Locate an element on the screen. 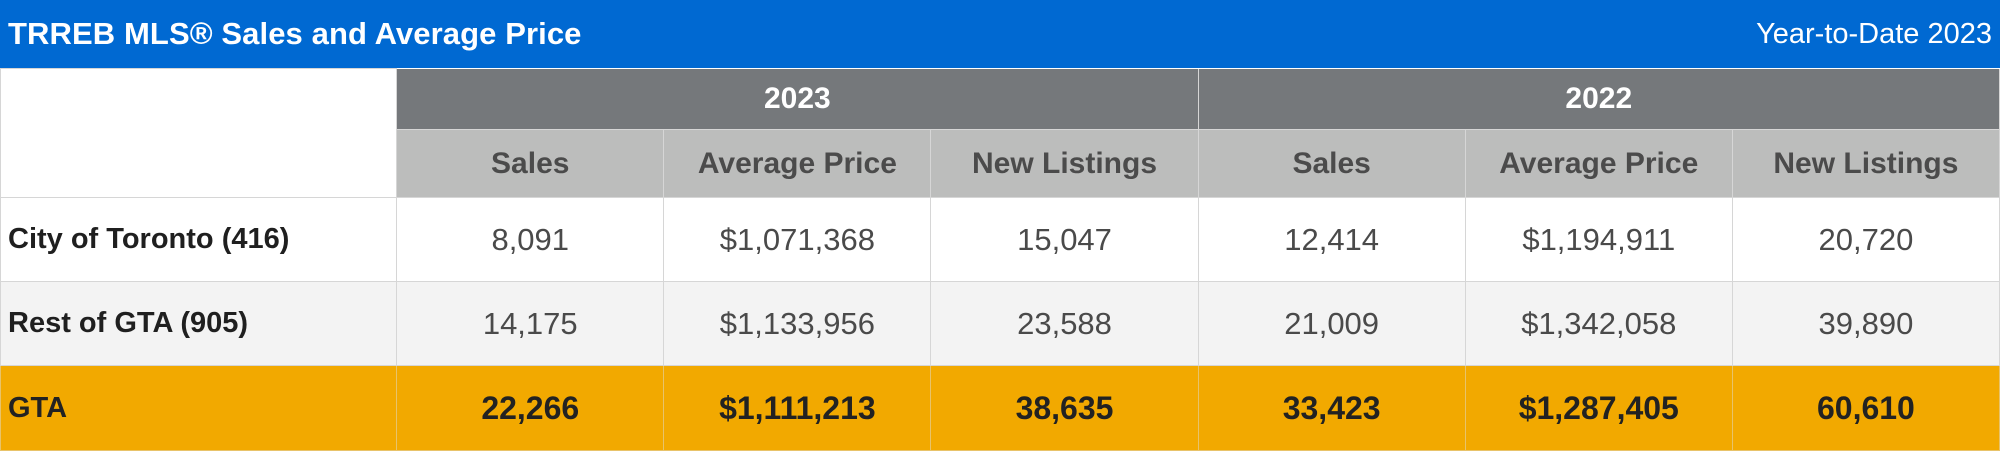 This screenshot has height=451, width=2000. column-header-sales-2022: Sales is located at coordinates (1331, 163).